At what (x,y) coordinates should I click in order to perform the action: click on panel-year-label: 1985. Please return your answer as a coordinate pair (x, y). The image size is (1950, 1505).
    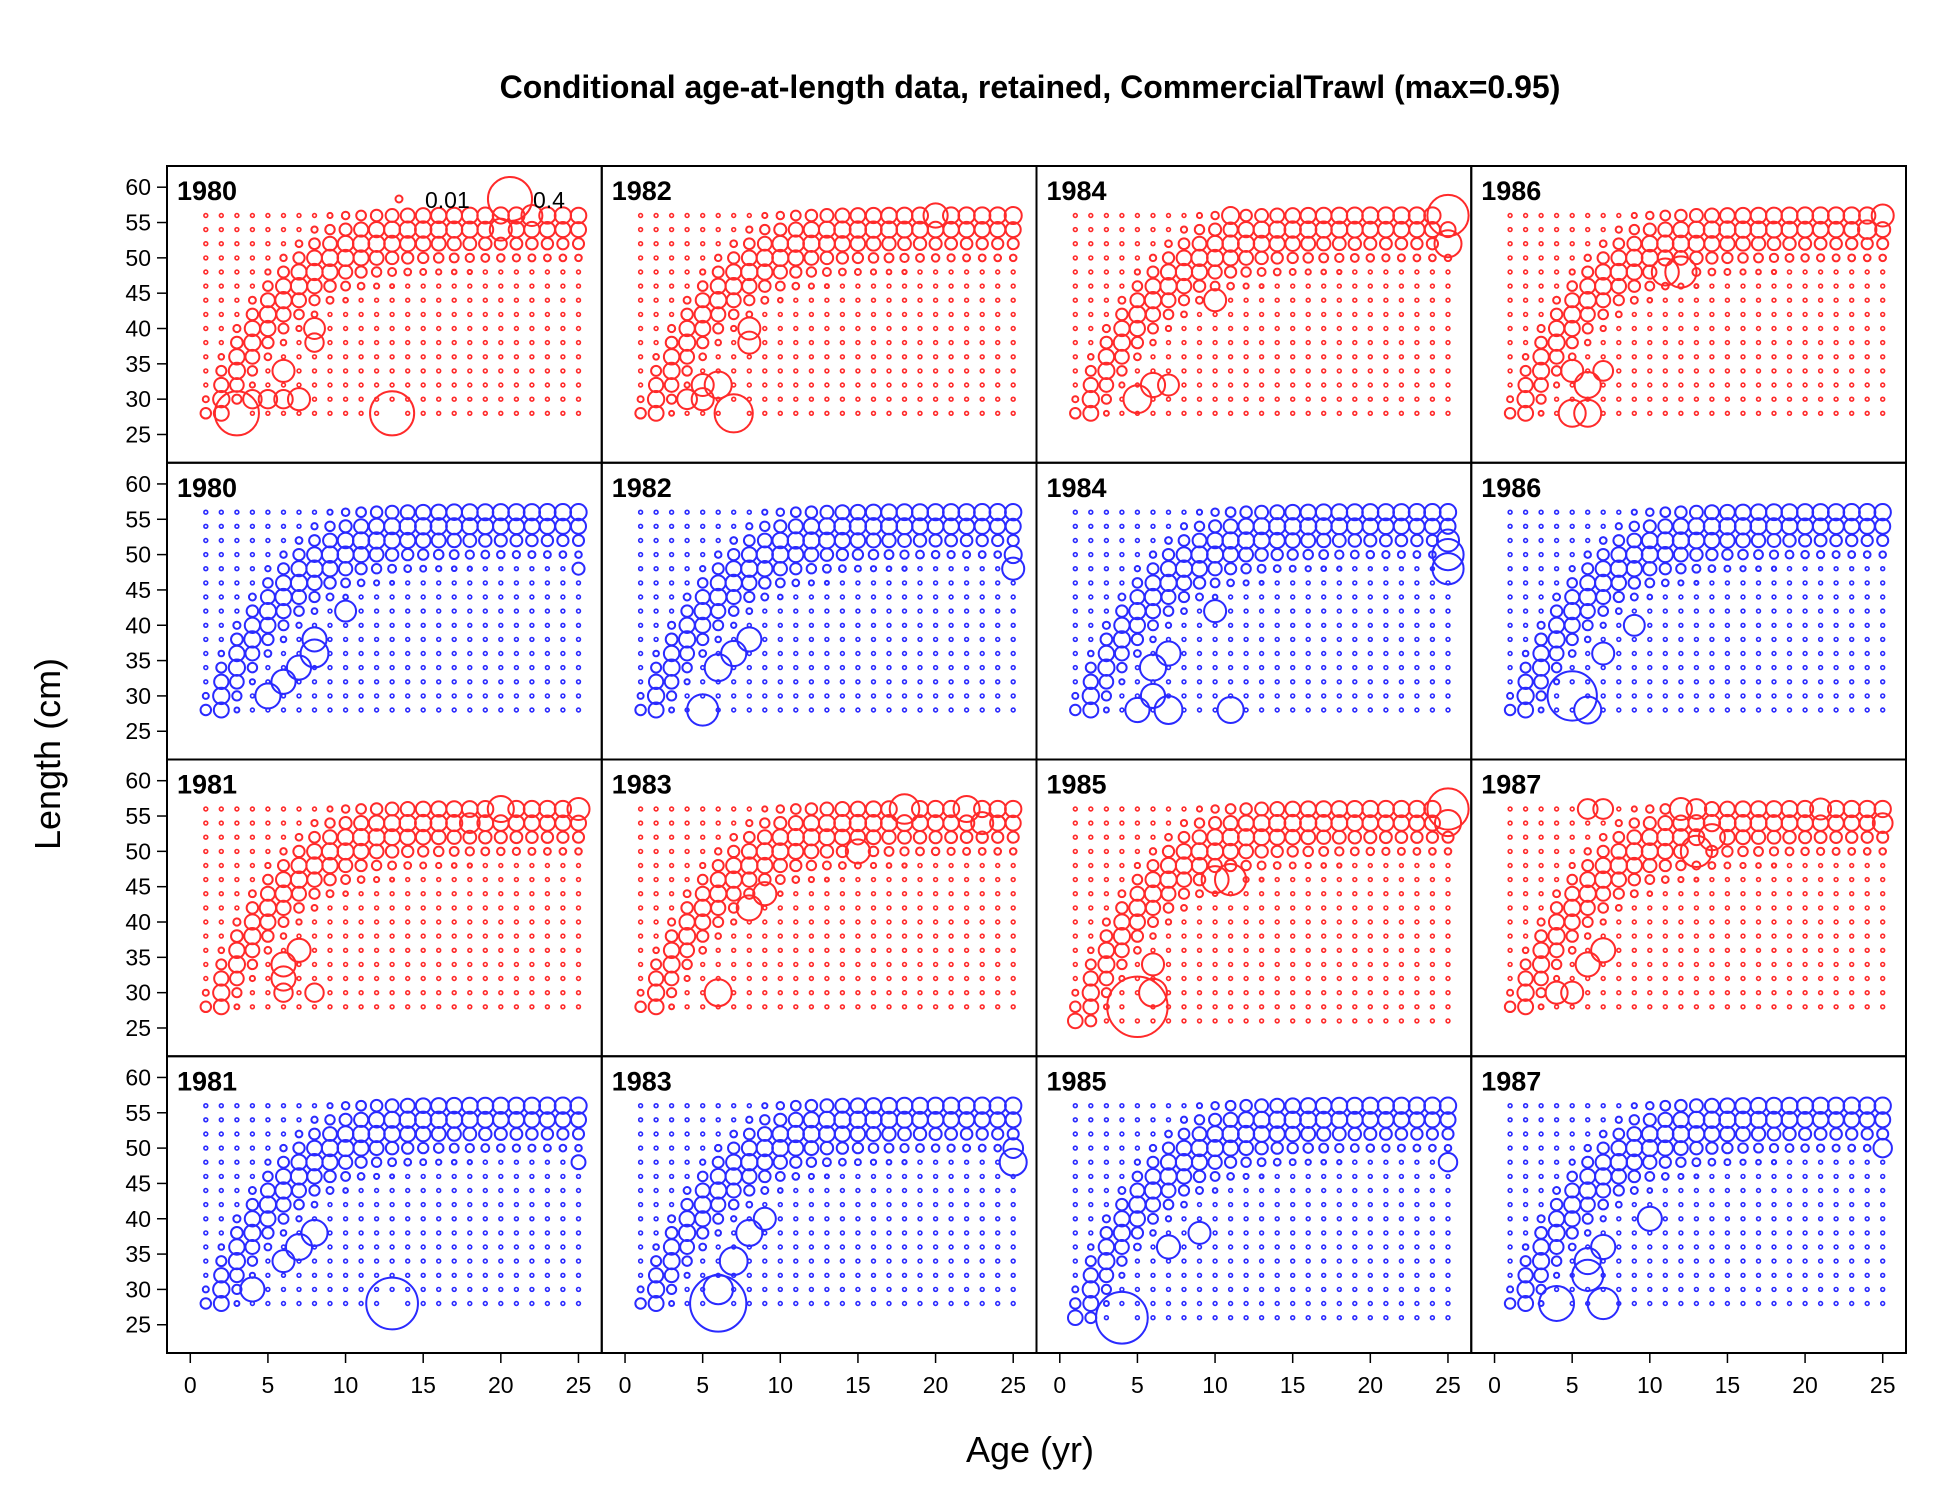
    Looking at the image, I should click on (1077, 785).